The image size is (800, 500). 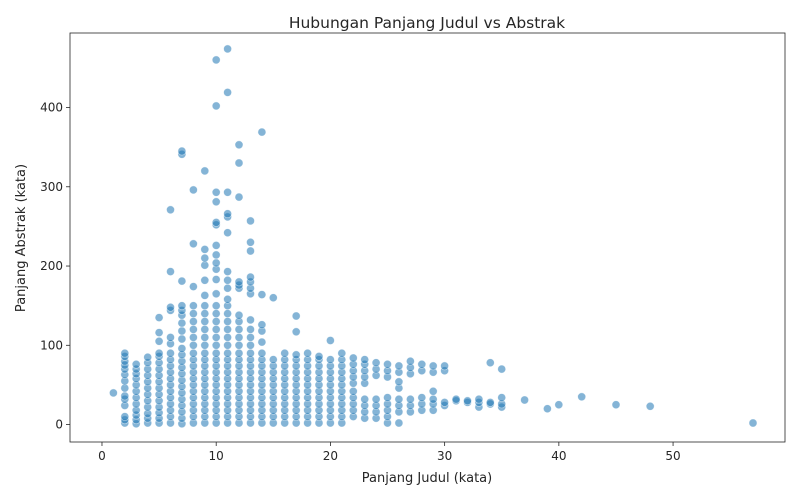 What do you see at coordinates (427, 23) in the screenshot?
I see `chart-title: Hubungan Panjang Judul vs Abstrak` at bounding box center [427, 23].